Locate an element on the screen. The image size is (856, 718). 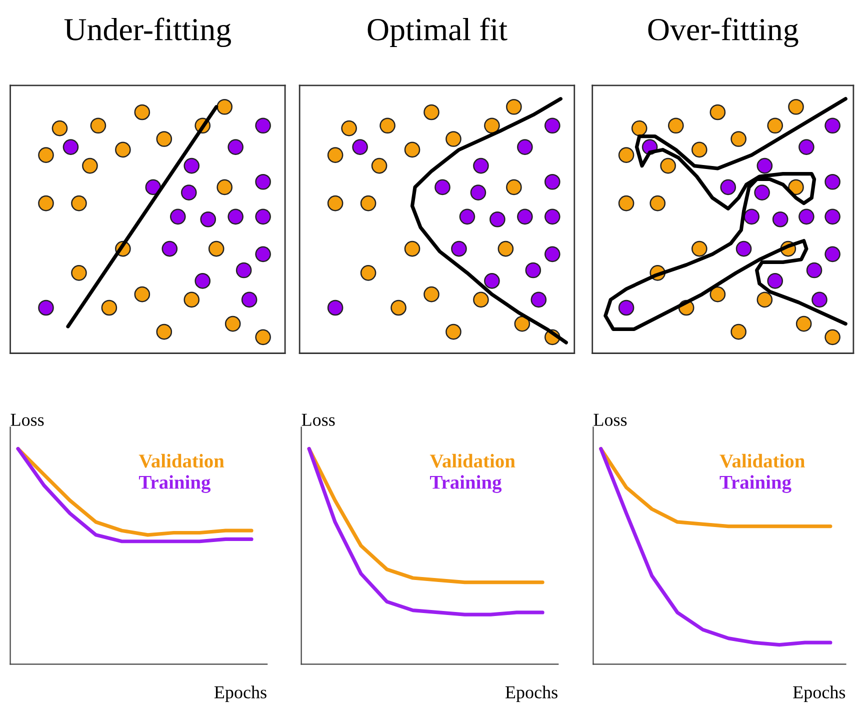
chart-title: Under-fitting is located at coordinates (148, 32).